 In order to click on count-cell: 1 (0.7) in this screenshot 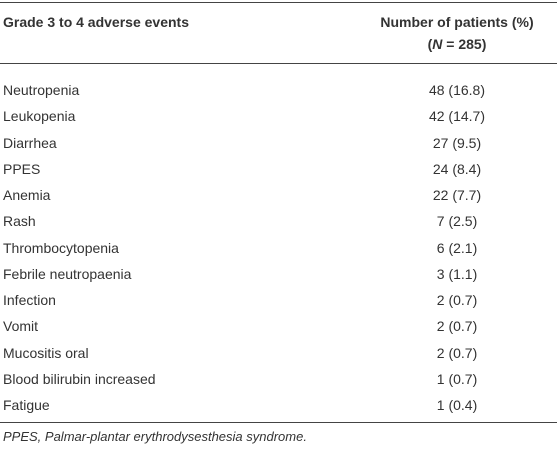, I will do `click(457, 378)`.